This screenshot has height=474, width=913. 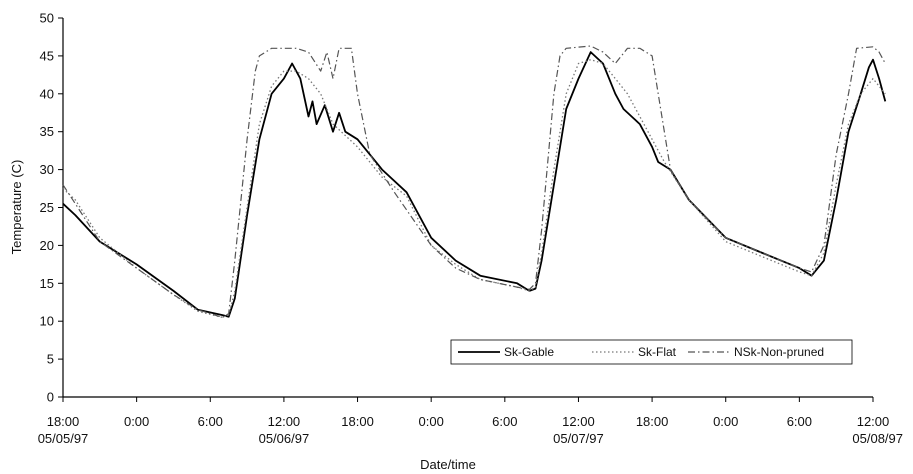 What do you see at coordinates (50, 359) in the screenshot?
I see `y-tick-label: 5` at bounding box center [50, 359].